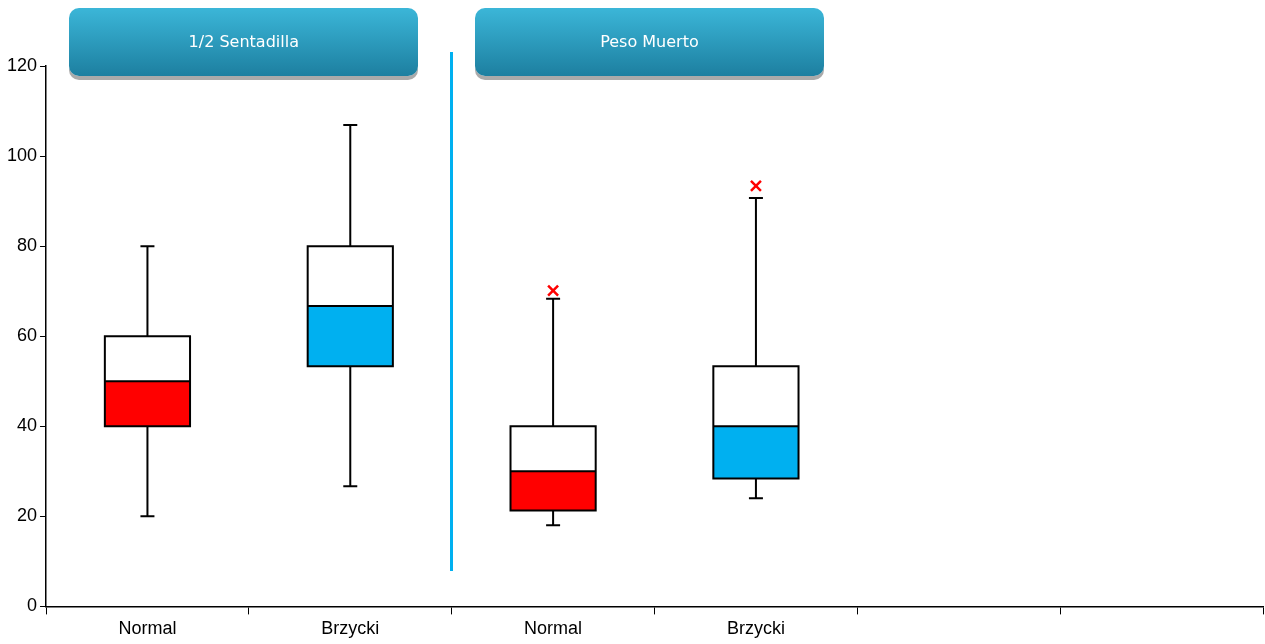  I want to click on y-tick-label: 40, so click(27, 425).